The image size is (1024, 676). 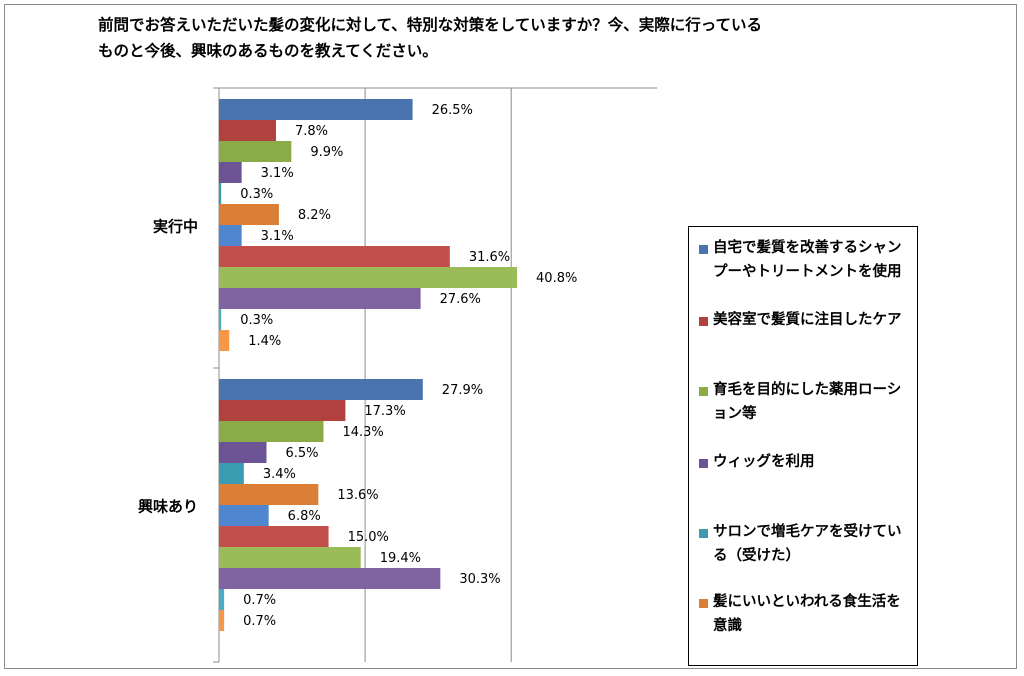 I want to click on data-label-2-9: 19.4%, so click(x=400, y=558).